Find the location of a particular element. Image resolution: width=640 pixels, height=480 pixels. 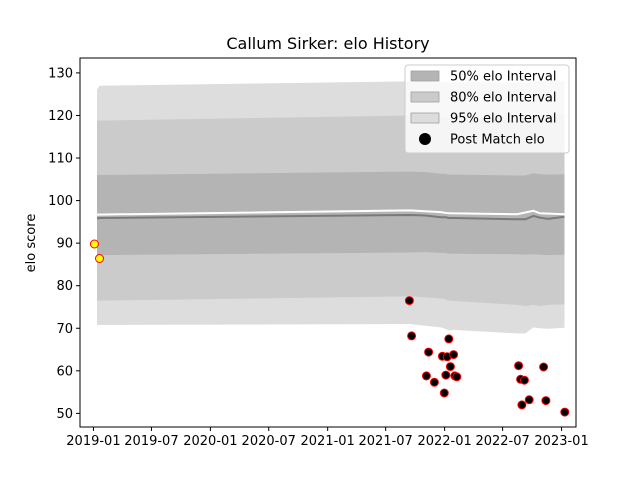

y-tick-label: 50 is located at coordinates (64, 414).